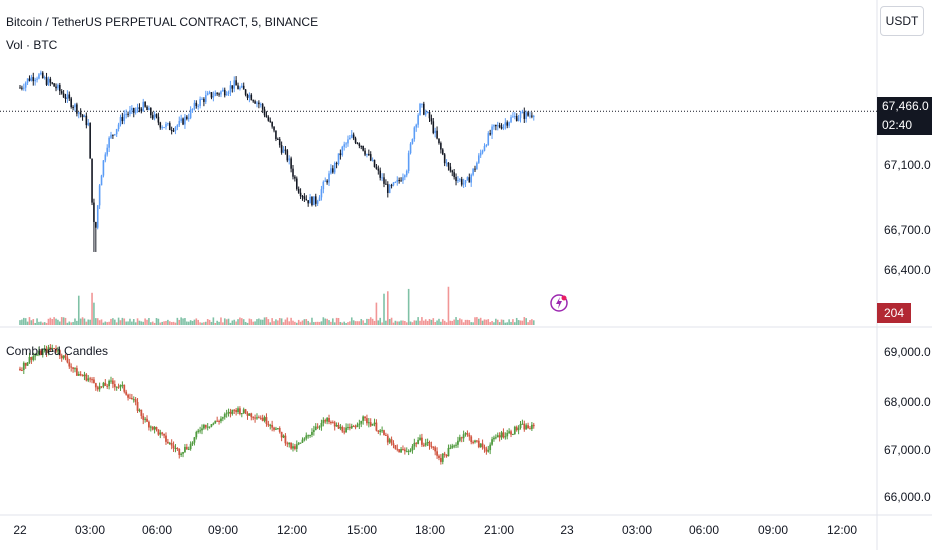 This screenshot has height=550, width=932. I want to click on alert-bolt-icon, so click(559, 303).